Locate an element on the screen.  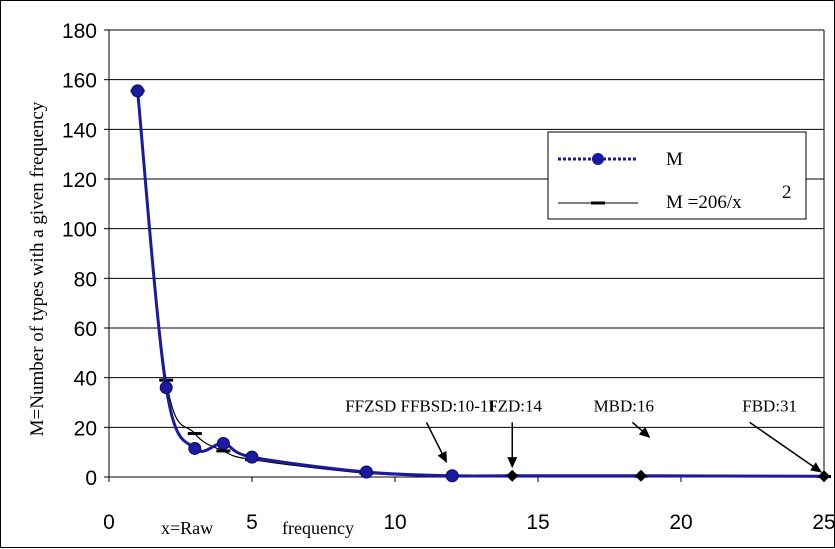
y-tick-label: 160 is located at coordinates (79, 81).